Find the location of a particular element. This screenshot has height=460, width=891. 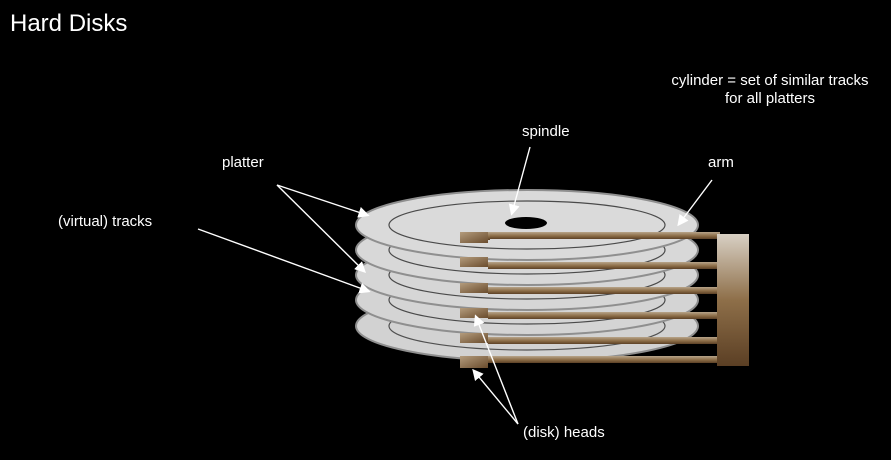

slide-title: Hard Disks is located at coordinates (69, 23).